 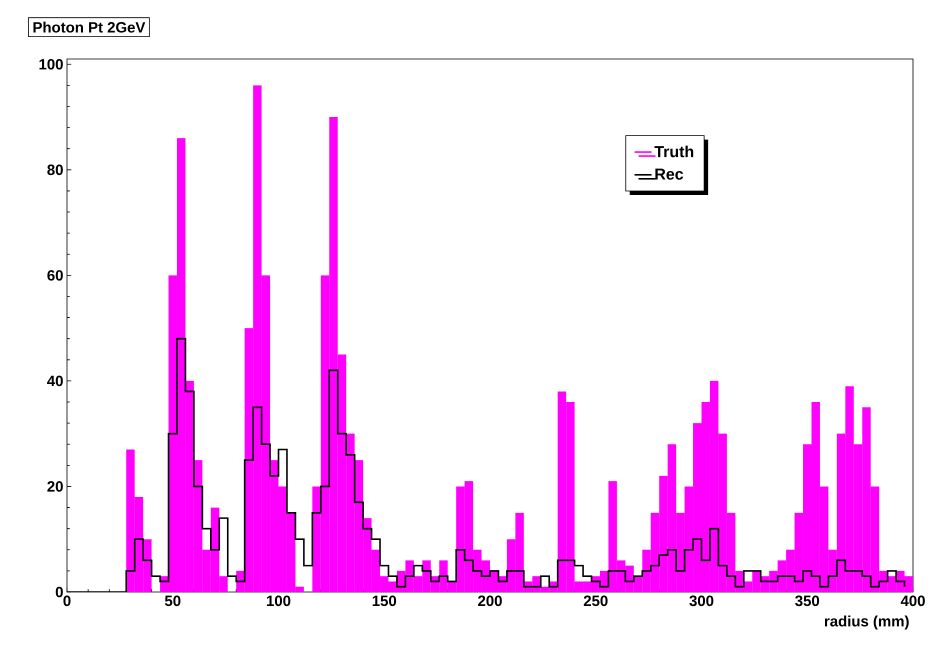 What do you see at coordinates (51, 64) in the screenshot?
I see `y-tick-label: 100` at bounding box center [51, 64].